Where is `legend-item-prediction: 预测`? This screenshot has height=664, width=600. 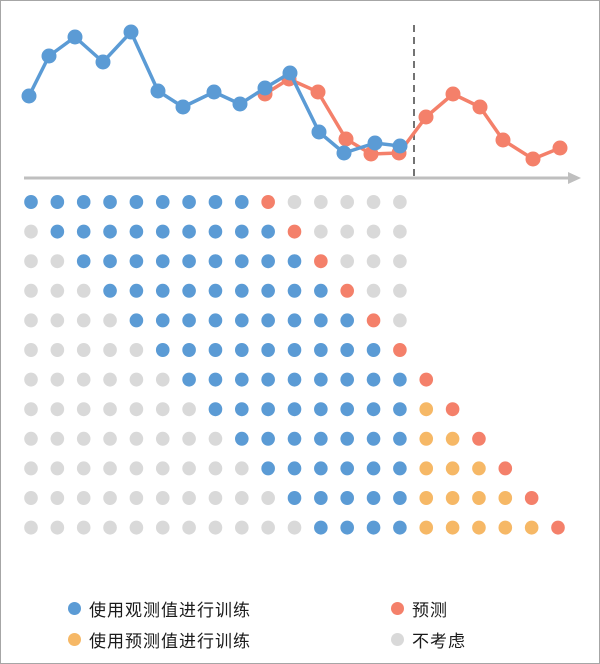 legend-item-prediction: 预测 is located at coordinates (419, 608).